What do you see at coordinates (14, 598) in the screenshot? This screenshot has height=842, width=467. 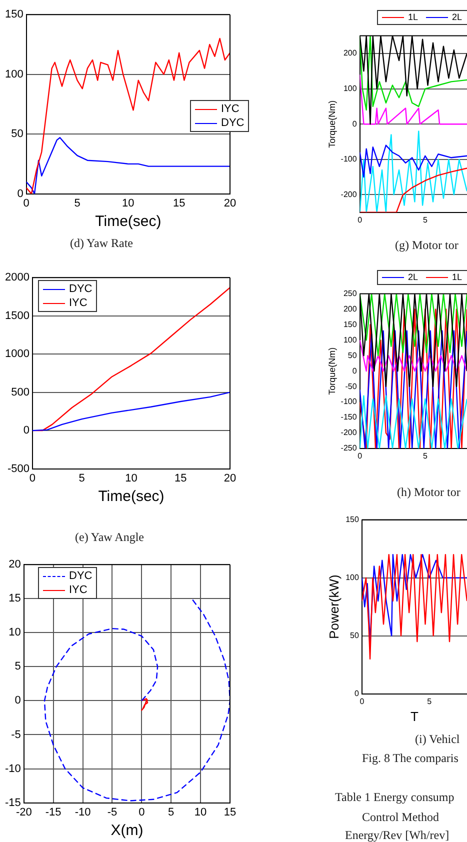 I see `y-tick-label: 15` at bounding box center [14, 598].